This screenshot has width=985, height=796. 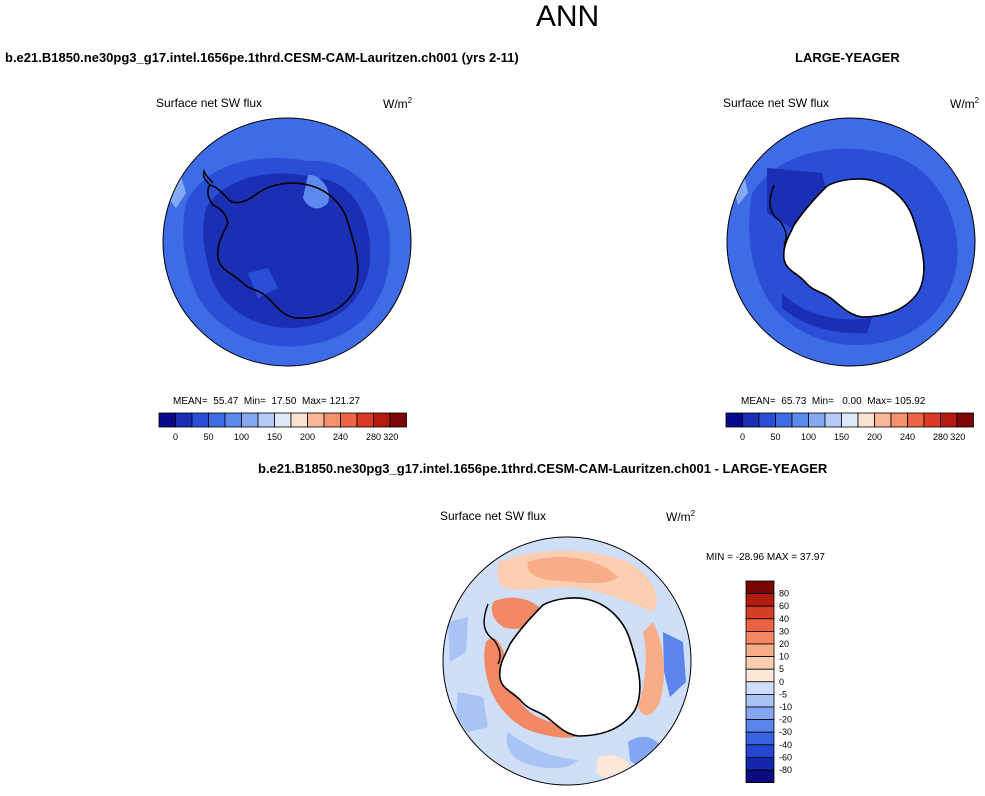 What do you see at coordinates (784, 657) in the screenshot?
I see `diff-colorbar-tick-label: 10` at bounding box center [784, 657].